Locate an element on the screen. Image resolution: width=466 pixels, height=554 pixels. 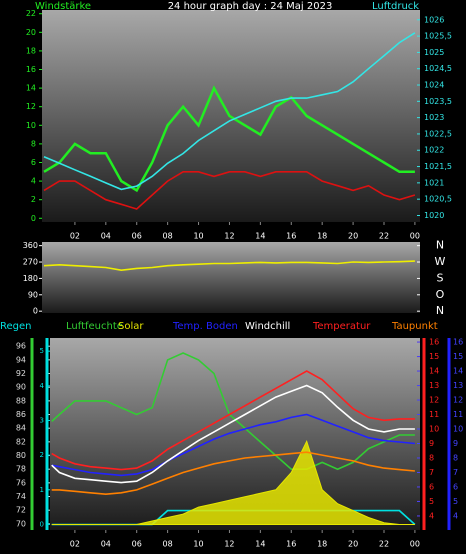
legend-label: Temperatur is located at coordinates (341, 326).